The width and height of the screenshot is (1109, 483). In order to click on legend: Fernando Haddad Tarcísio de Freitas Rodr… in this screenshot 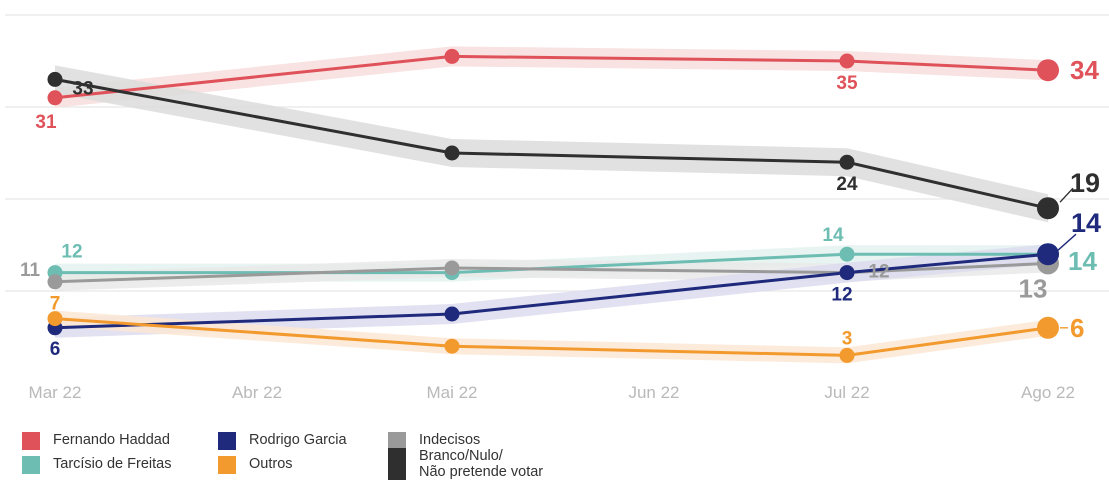, I will do `click(332, 457)`.